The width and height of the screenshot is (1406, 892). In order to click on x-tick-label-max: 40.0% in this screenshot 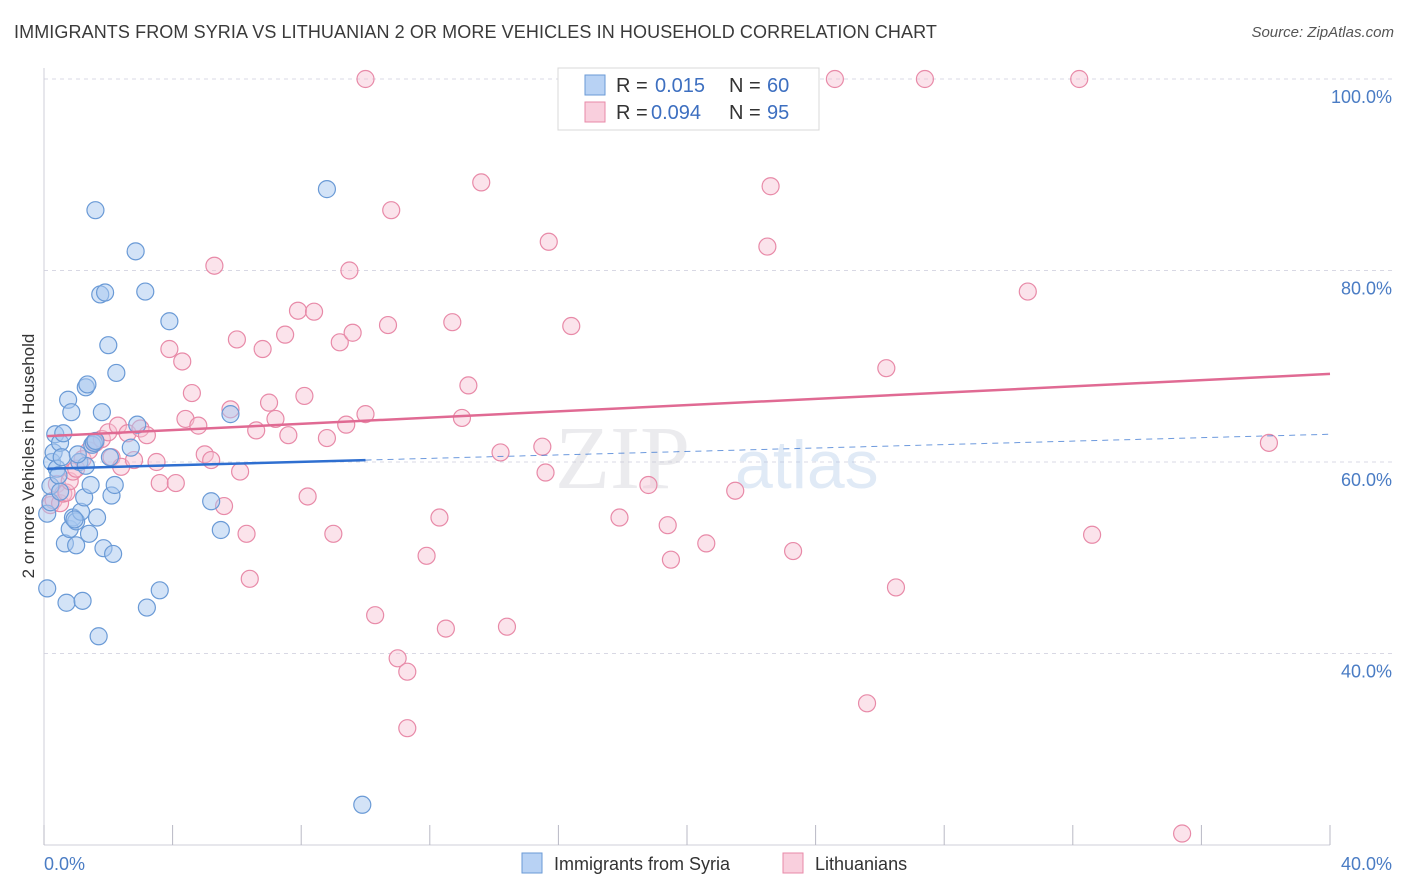, I will do `click(1366, 864)`.